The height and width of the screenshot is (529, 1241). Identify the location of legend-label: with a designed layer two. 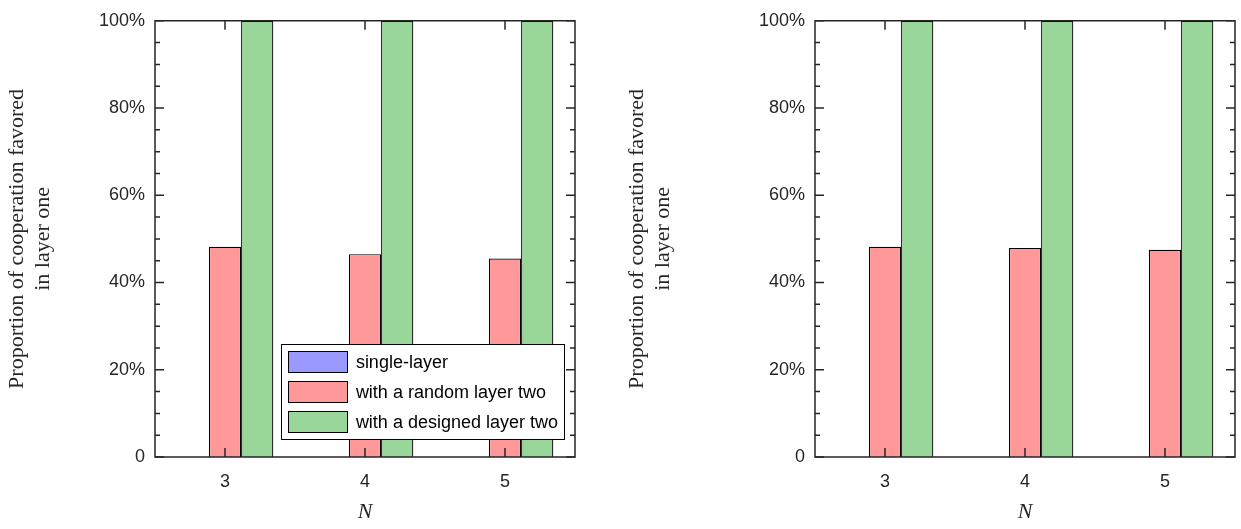
(456, 422).